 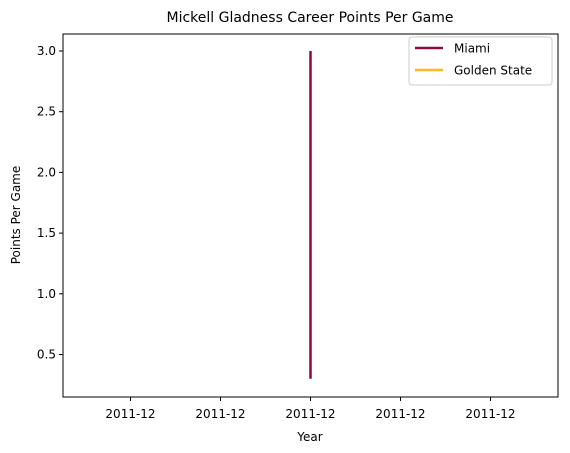 I want to click on y-axis-ticks: 0.5 1.0 1.5 2.0 2.5 3.0, so click(x=50, y=203).